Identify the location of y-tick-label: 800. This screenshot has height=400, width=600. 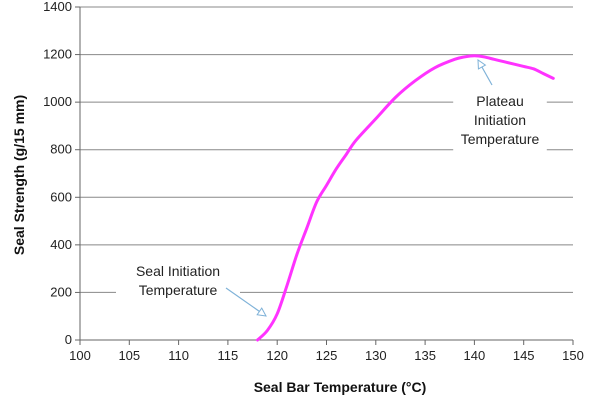
(61, 149).